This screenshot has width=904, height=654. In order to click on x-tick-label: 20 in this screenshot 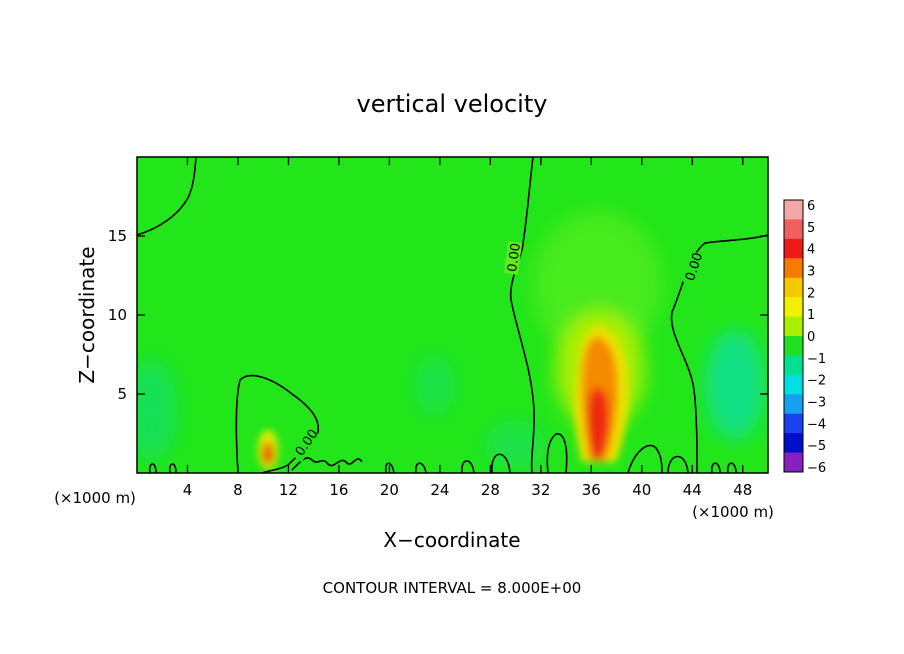, I will do `click(389, 490)`.